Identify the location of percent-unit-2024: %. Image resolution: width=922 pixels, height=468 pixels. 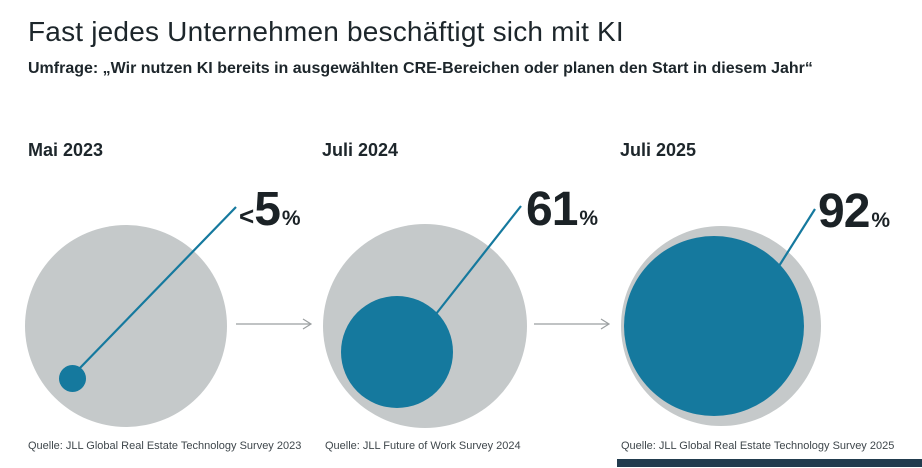
(589, 218).